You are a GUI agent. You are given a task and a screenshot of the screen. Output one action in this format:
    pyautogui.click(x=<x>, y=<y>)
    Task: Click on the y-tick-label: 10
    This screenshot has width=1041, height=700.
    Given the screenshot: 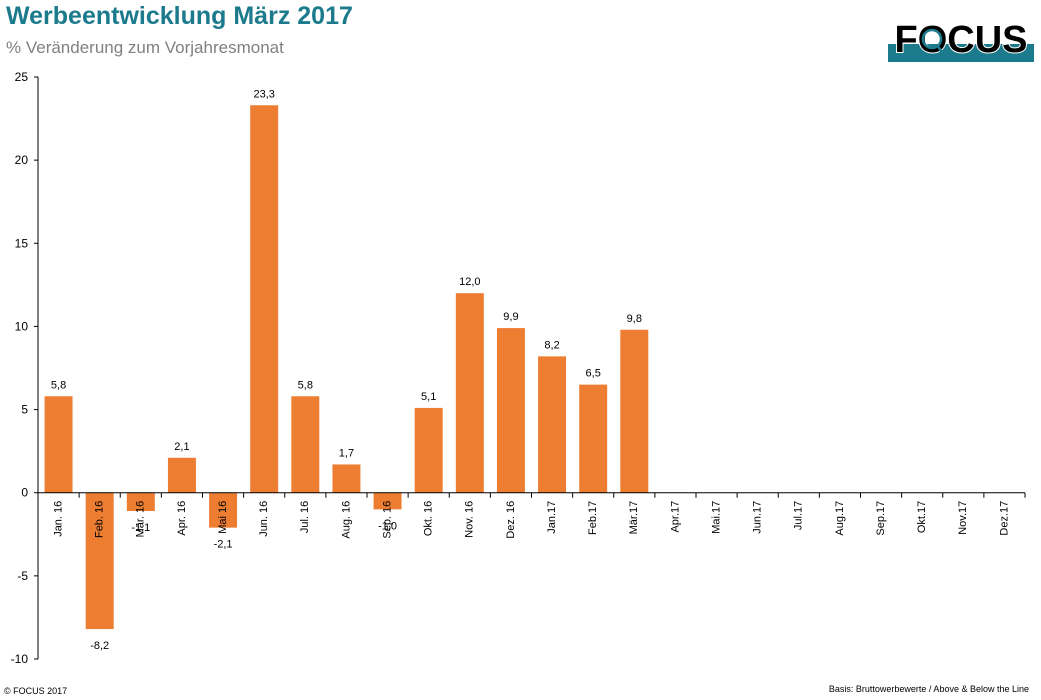 What is the action you would take?
    pyautogui.click(x=22, y=326)
    